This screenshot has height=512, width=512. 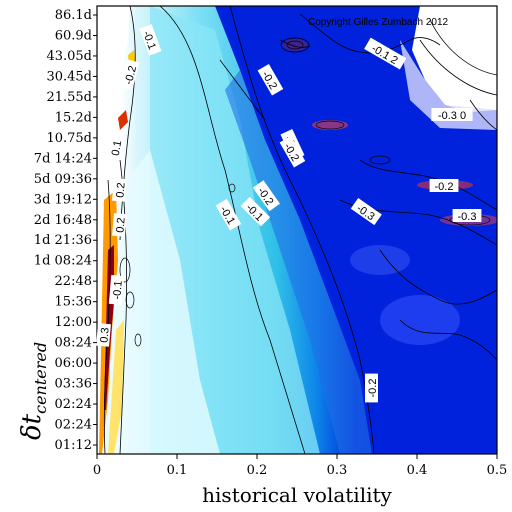 What do you see at coordinates (69, 56) in the screenshot?
I see `y-tick-label: 43.05d` at bounding box center [69, 56].